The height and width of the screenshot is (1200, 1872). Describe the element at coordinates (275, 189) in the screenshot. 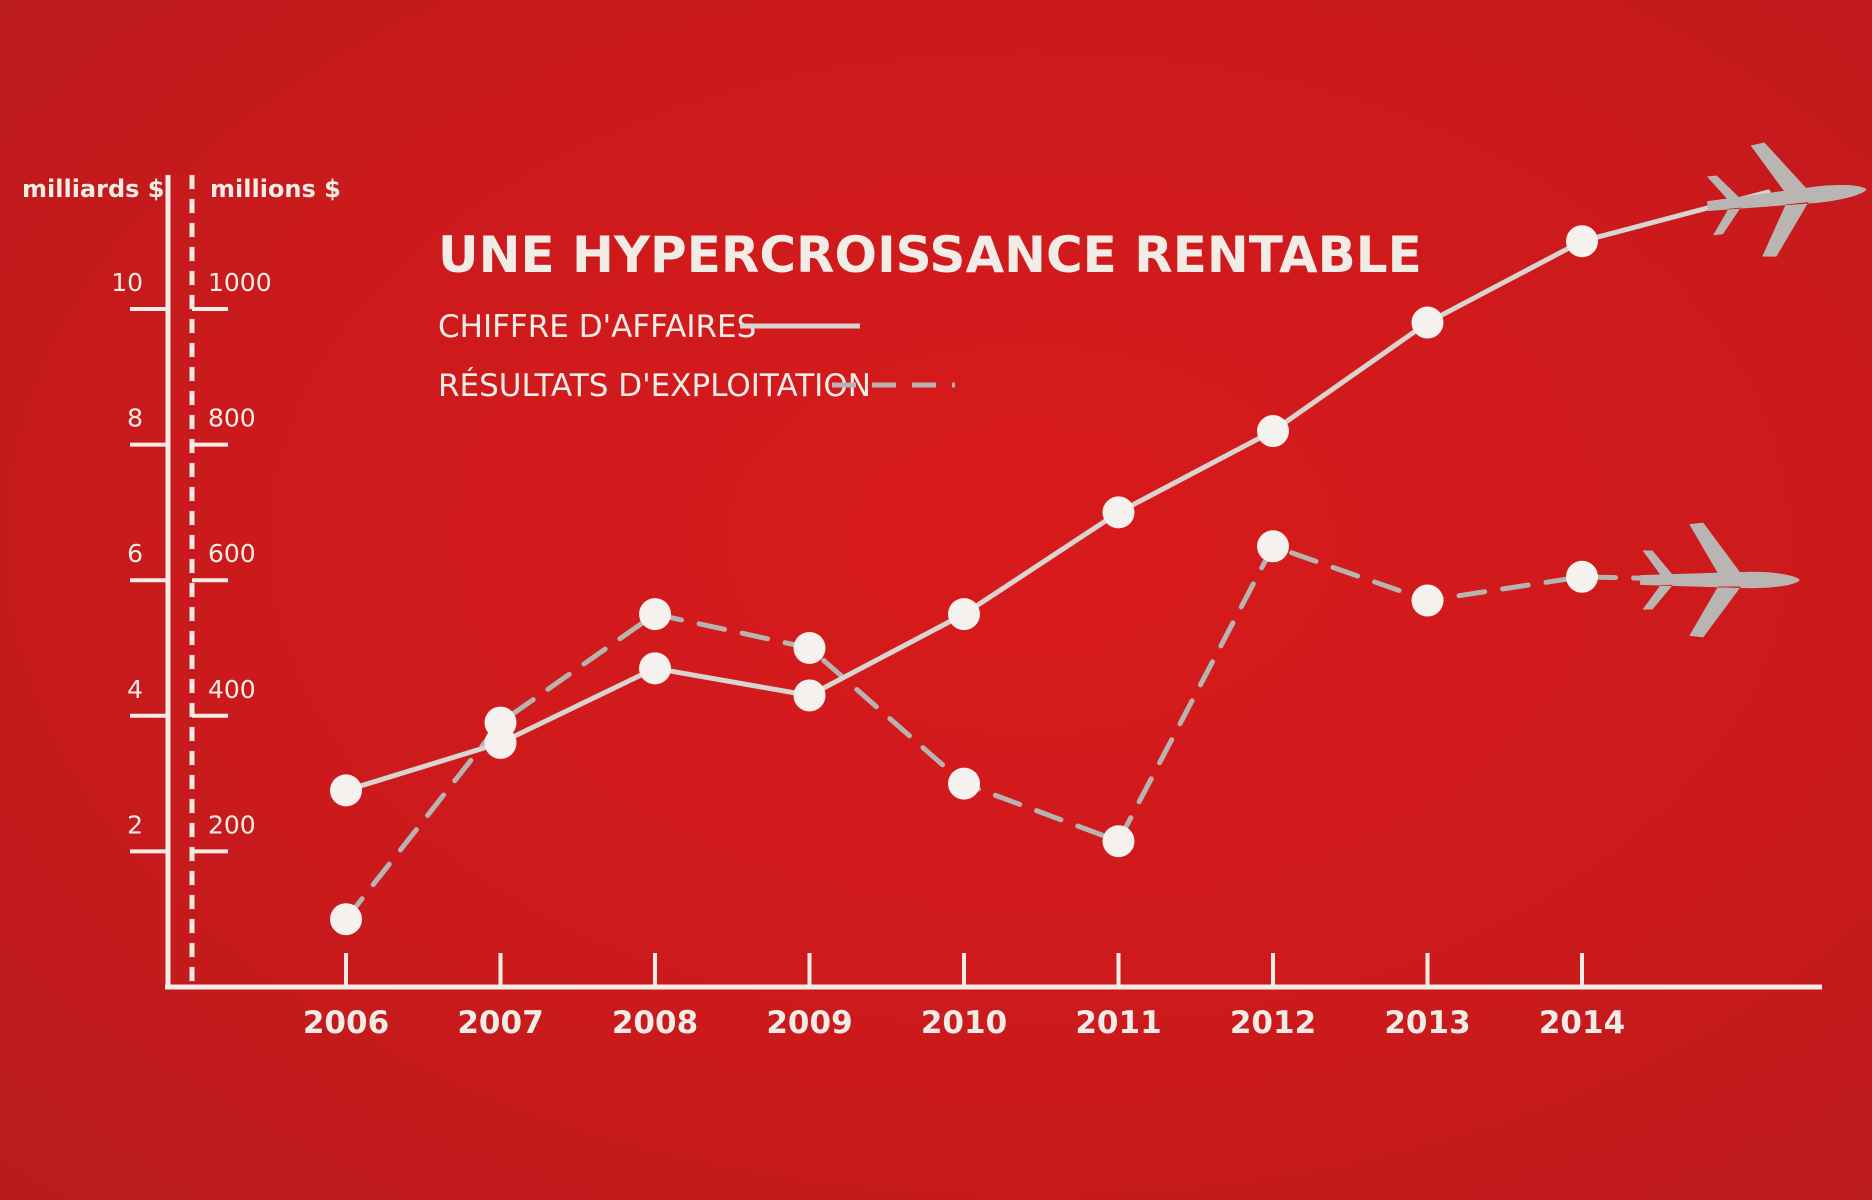

I see `right-axis-title: millions $` at that location.